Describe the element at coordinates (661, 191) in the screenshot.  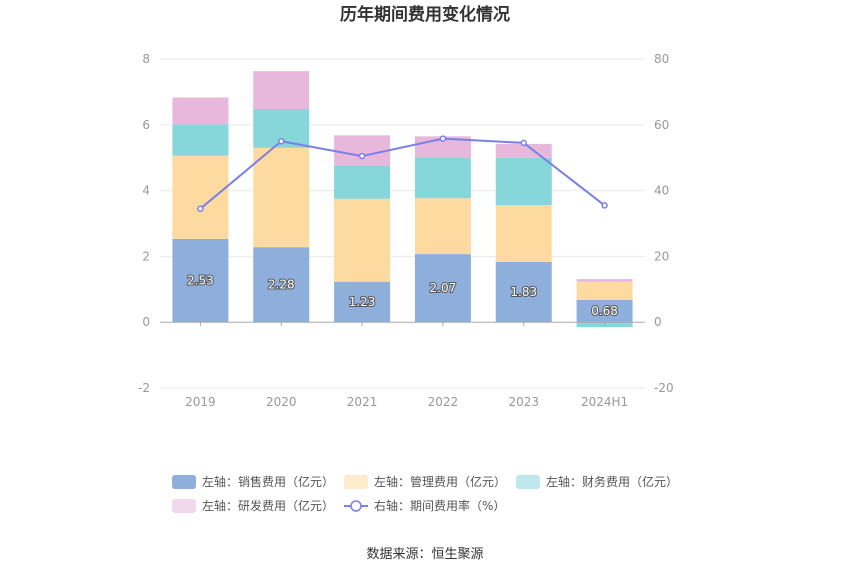
I see `right-tick-label: 40` at that location.